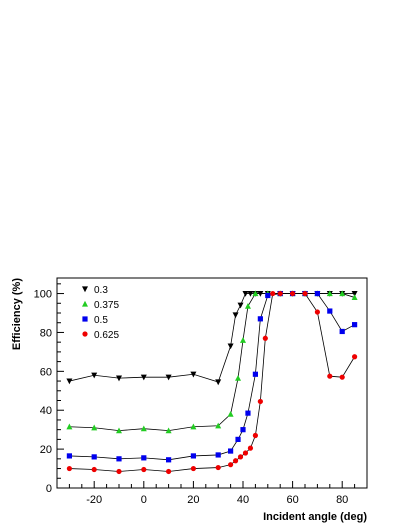 This screenshot has width=407, height=527. I want to click on x-tick-label: 80, so click(342, 500).